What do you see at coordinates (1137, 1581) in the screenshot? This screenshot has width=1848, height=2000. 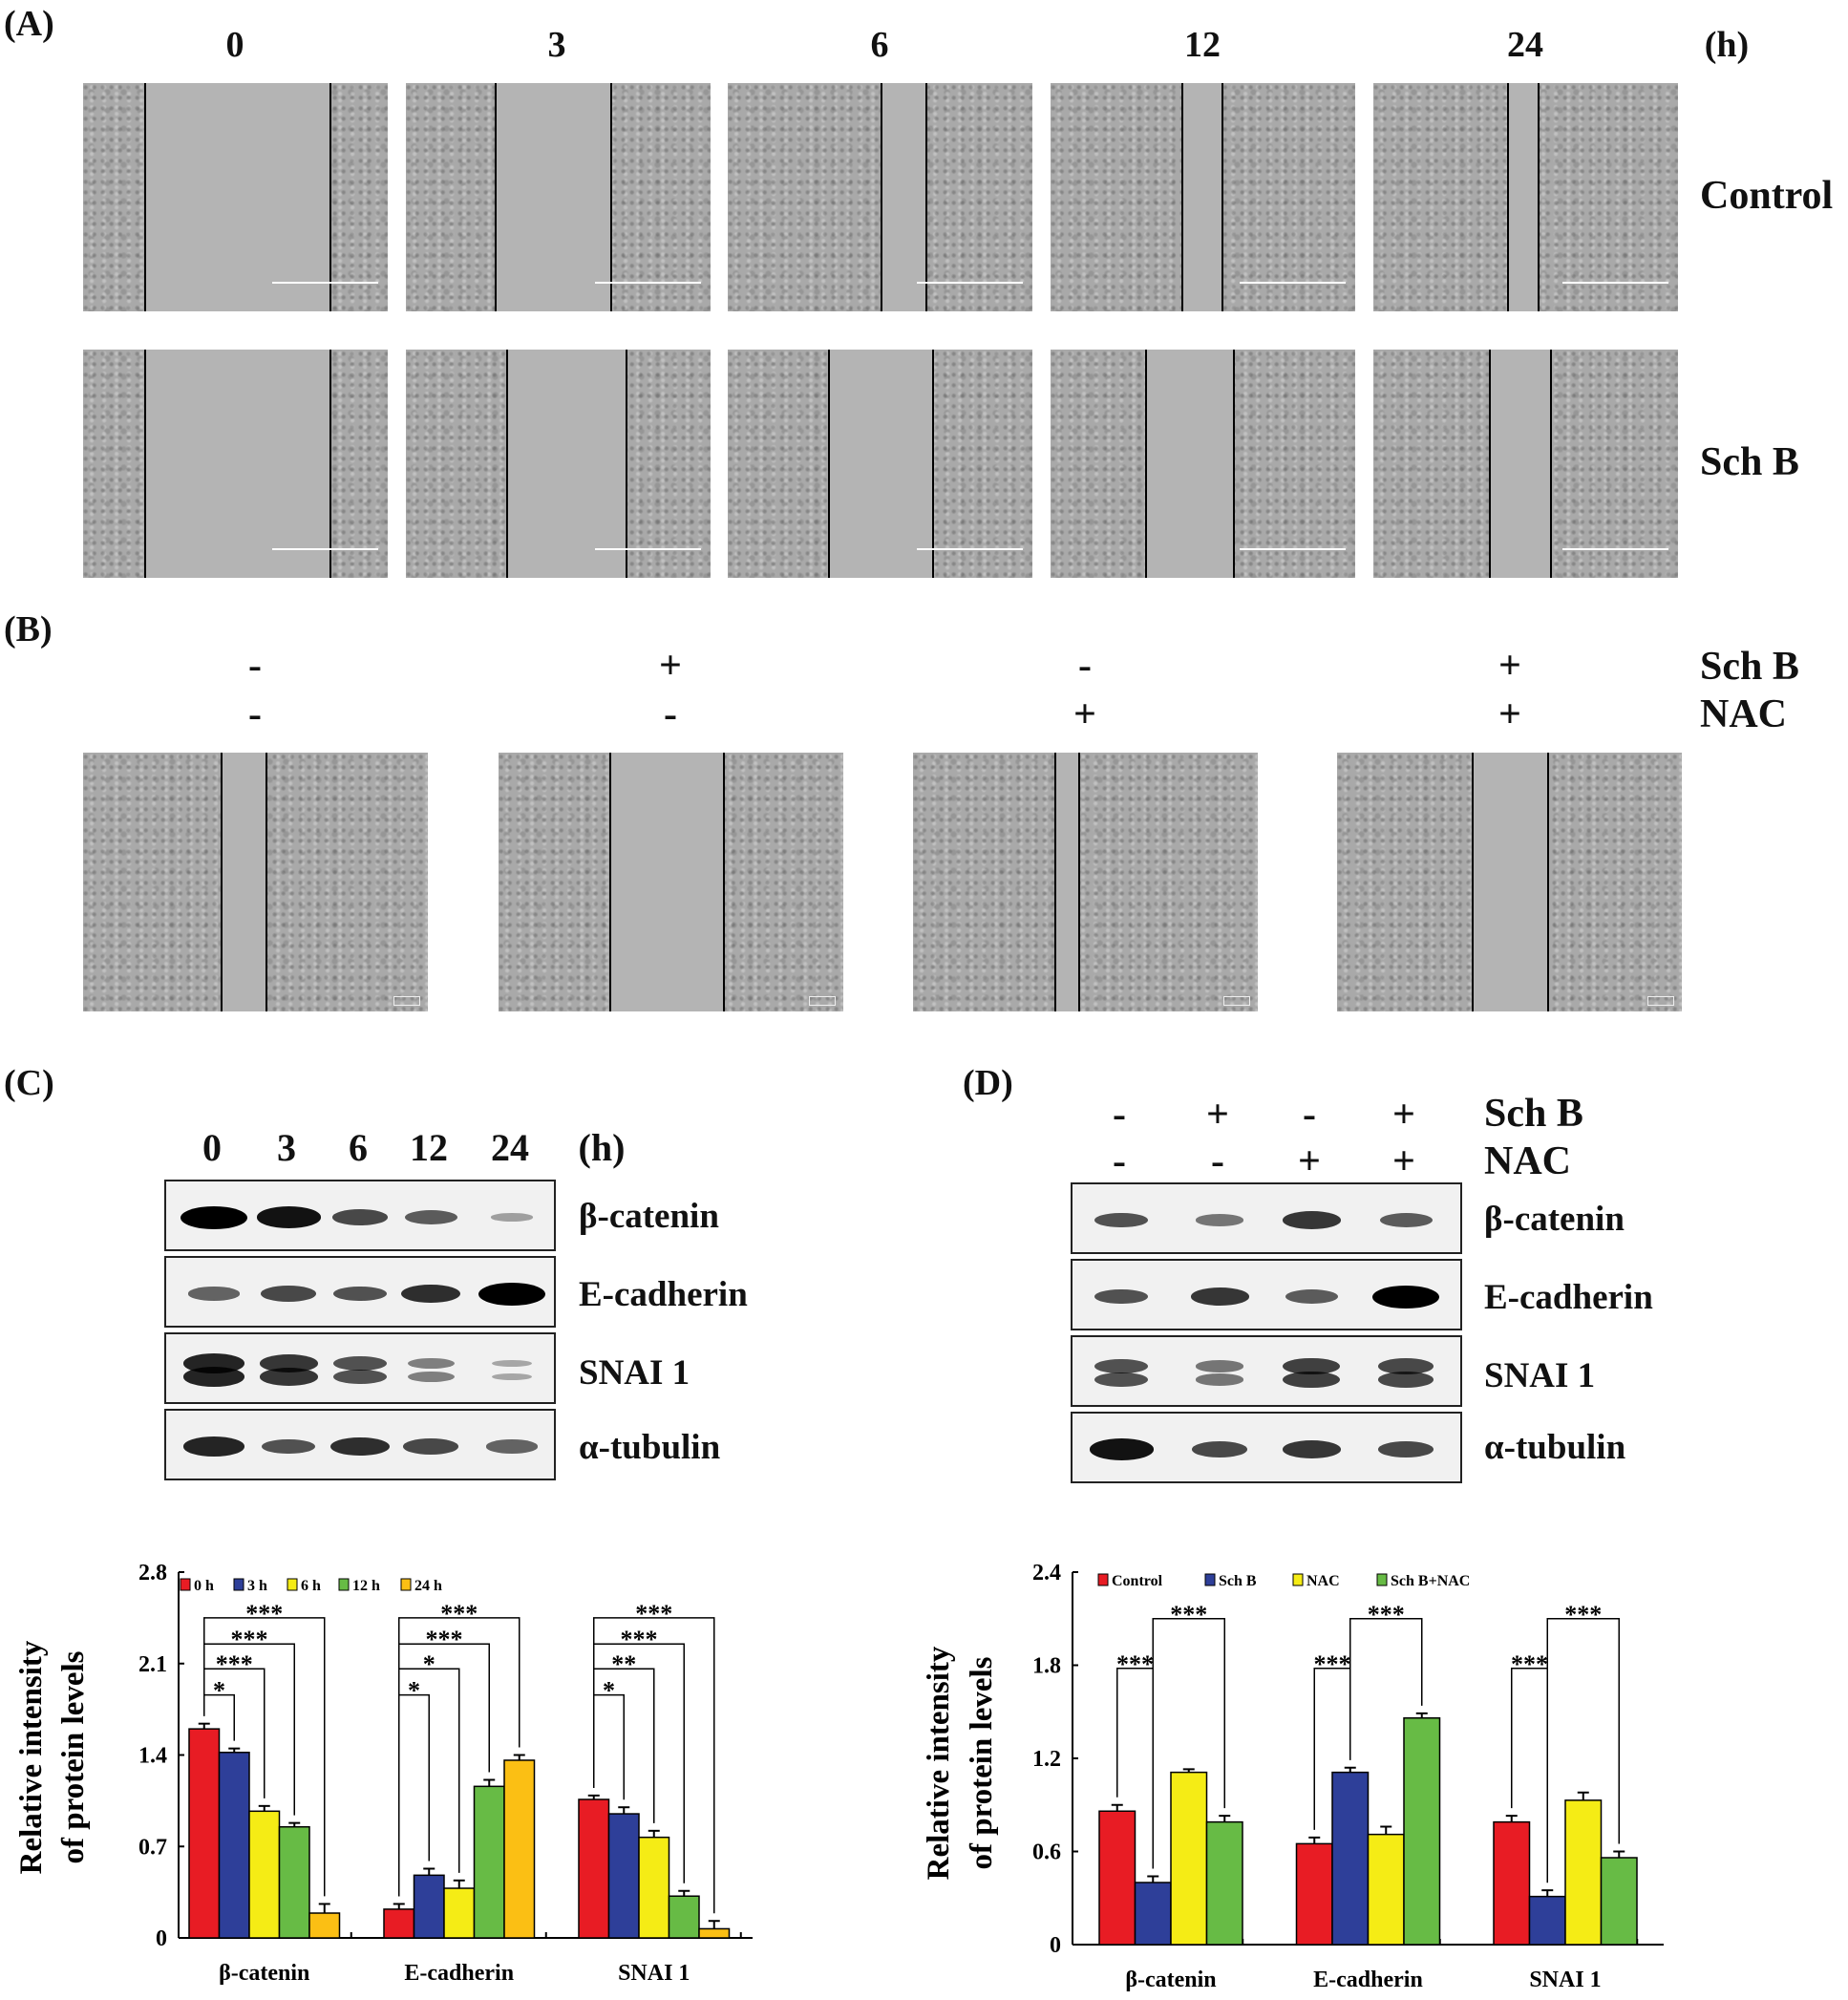 I see `legend-label: Control` at bounding box center [1137, 1581].